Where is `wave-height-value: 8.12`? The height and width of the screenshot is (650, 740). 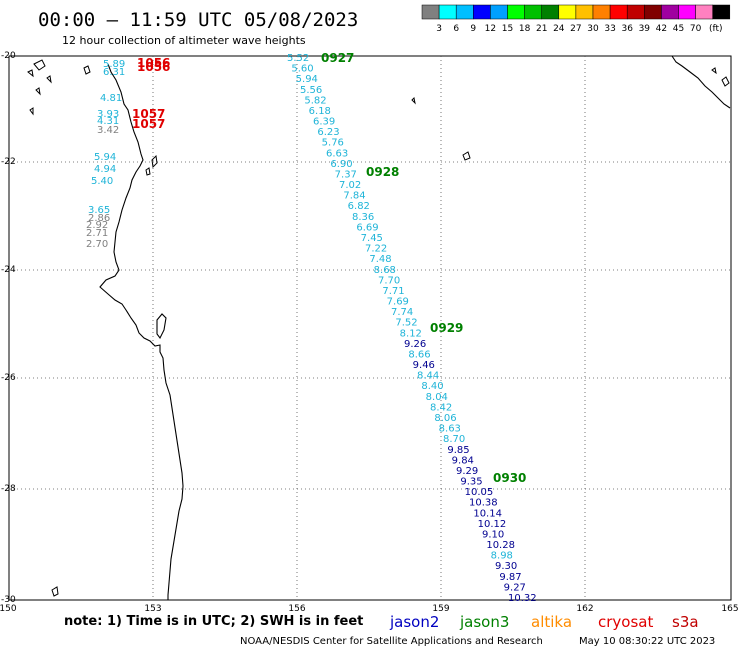
wave-height-value: 8.12 is located at coordinates (411, 333).